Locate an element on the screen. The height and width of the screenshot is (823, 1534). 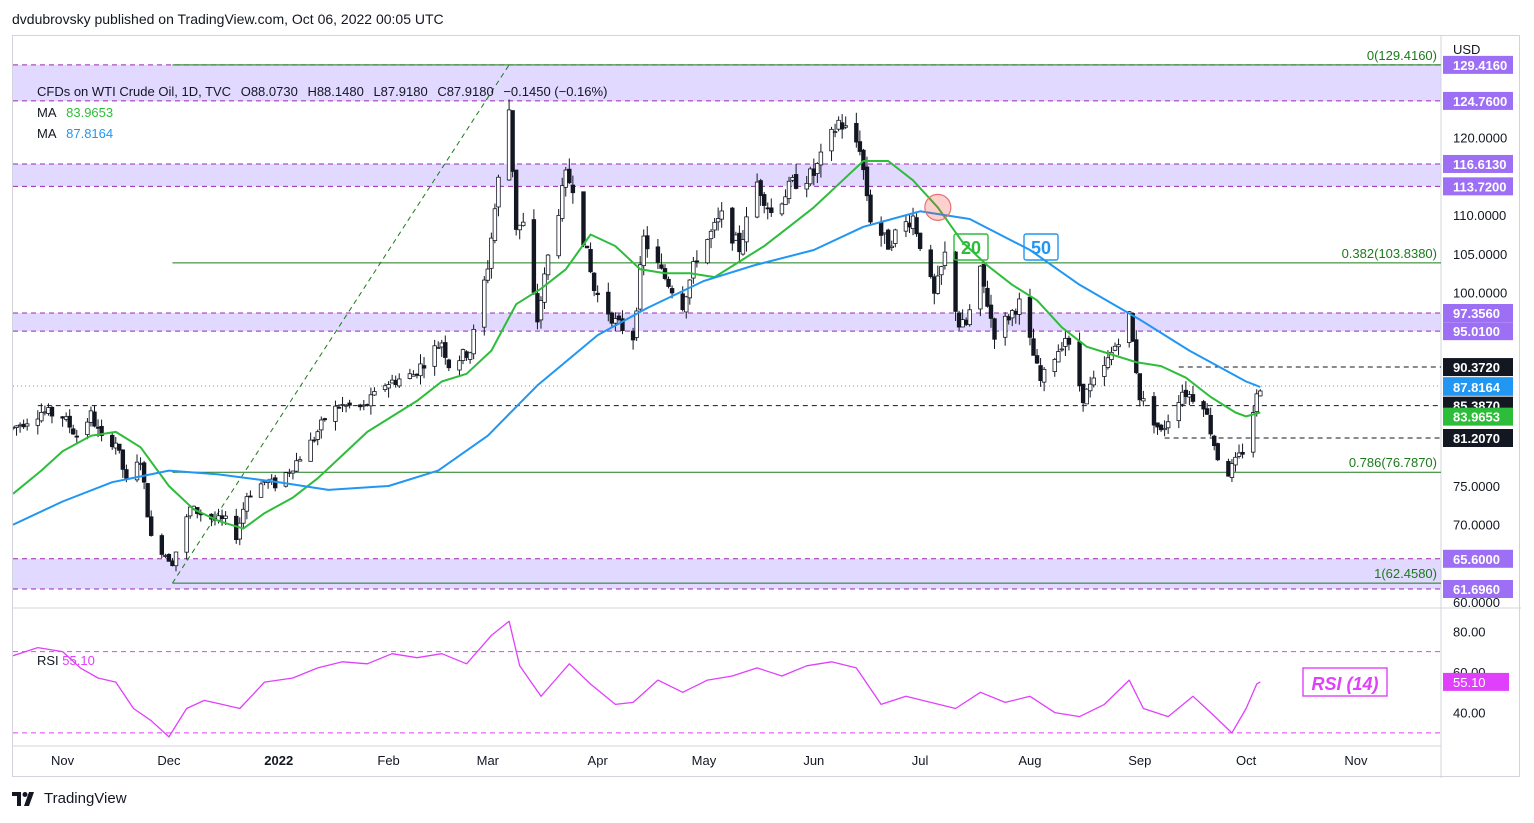
price-tag-text: 113.7200 is located at coordinates (1480, 186).